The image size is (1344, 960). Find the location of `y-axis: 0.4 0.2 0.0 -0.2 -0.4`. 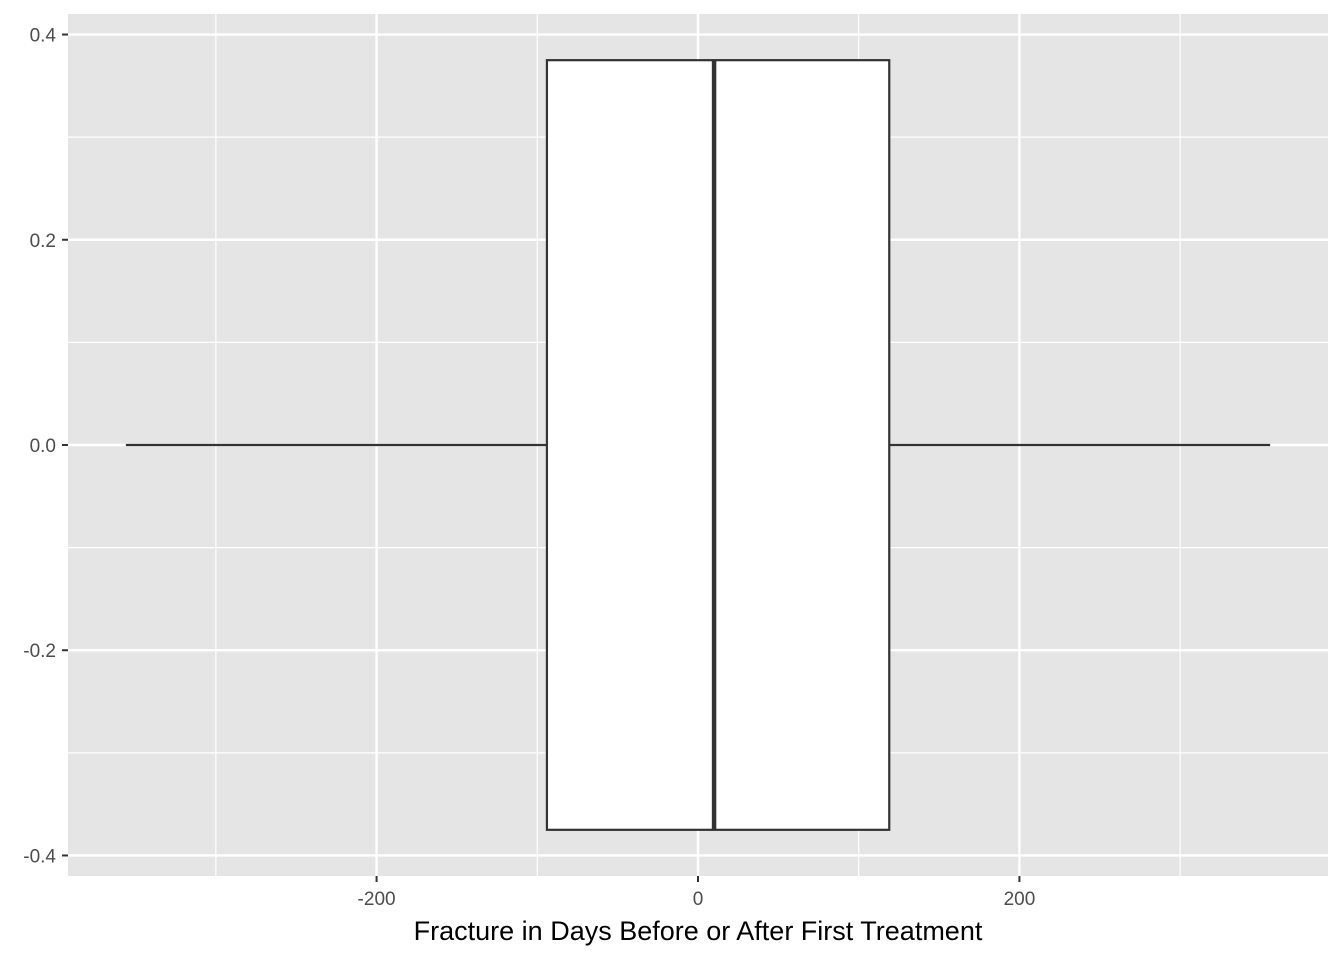

y-axis: 0.4 0.2 0.0 -0.2 -0.4 is located at coordinates (45, 446).